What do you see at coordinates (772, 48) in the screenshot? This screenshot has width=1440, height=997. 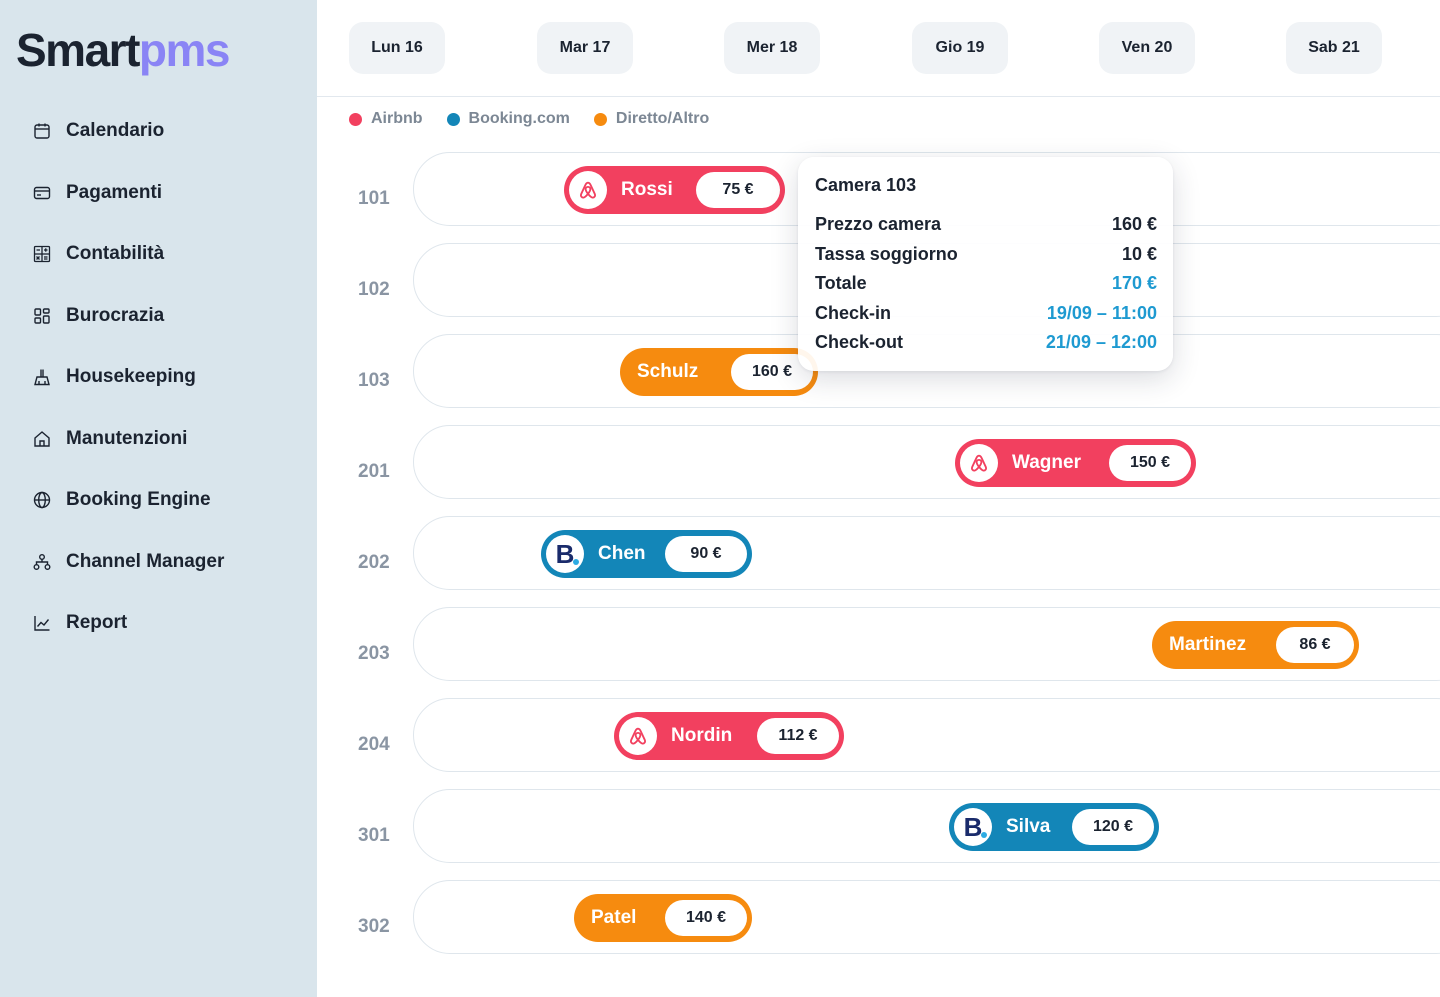 I see `day-pill-mer: Mer 18` at bounding box center [772, 48].